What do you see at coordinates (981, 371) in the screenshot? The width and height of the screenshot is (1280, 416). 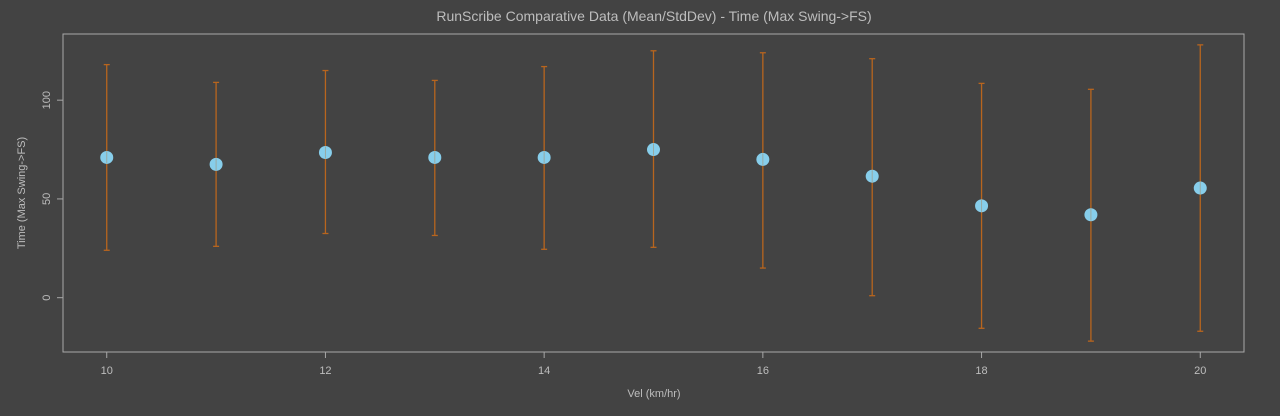 I see `x-tick-label: 18` at bounding box center [981, 371].